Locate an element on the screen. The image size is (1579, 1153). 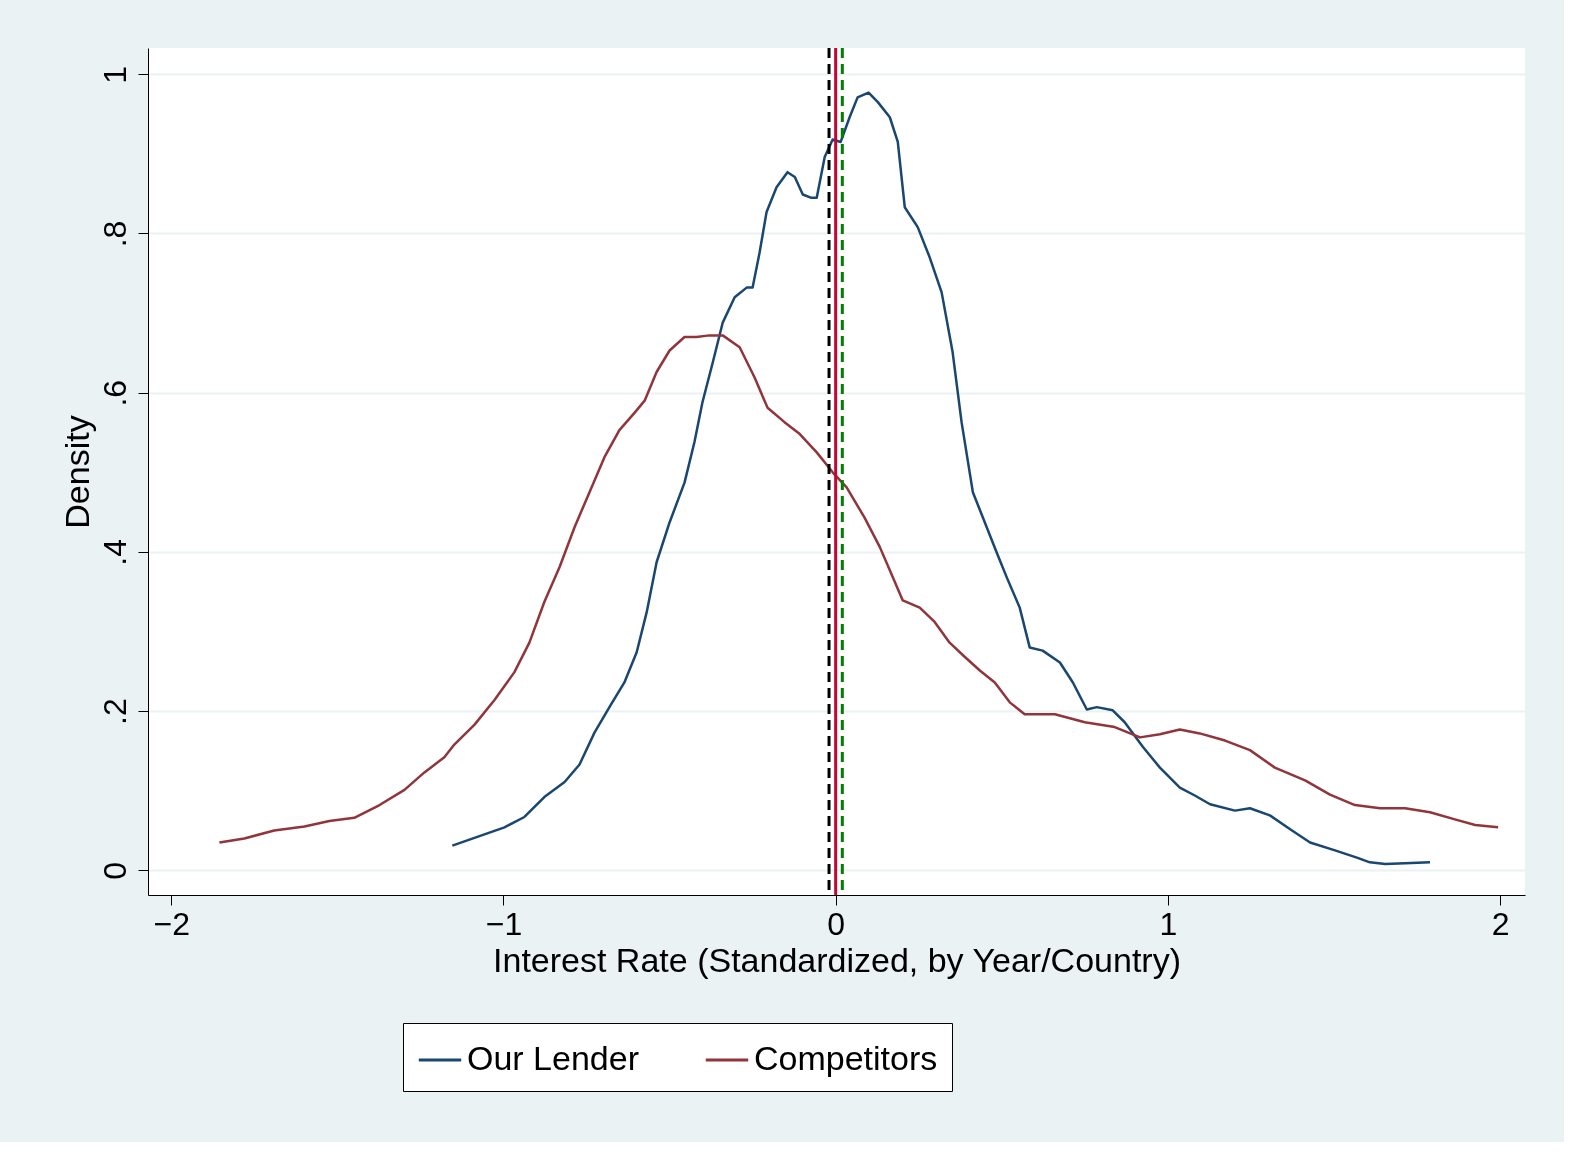
y-tick-label: .2 is located at coordinates (114, 711).